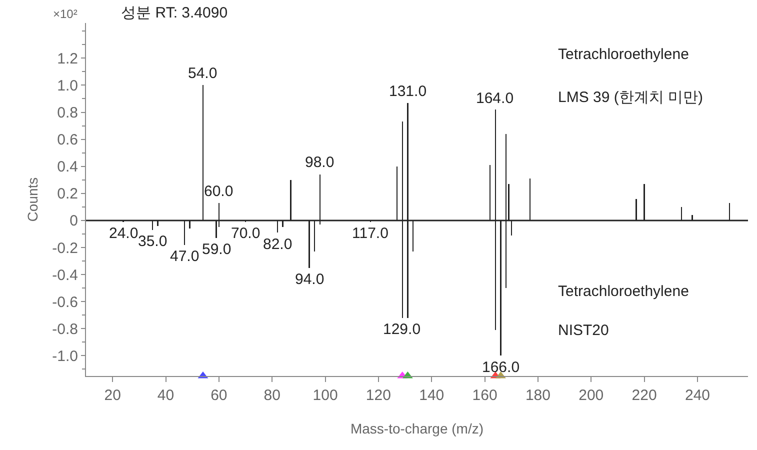  What do you see at coordinates (583, 330) in the screenshot?
I see `annotation: NIST20` at bounding box center [583, 330].